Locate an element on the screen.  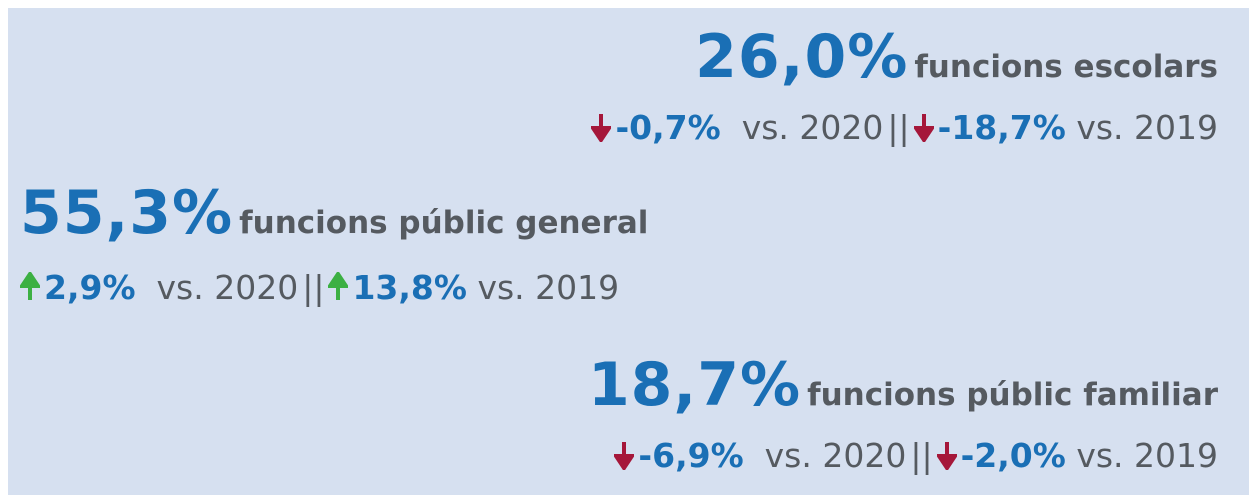
comparison-line: -6,9% vs. 2020 || -2,0% vs. 2019 is located at coordinates (916, 455).